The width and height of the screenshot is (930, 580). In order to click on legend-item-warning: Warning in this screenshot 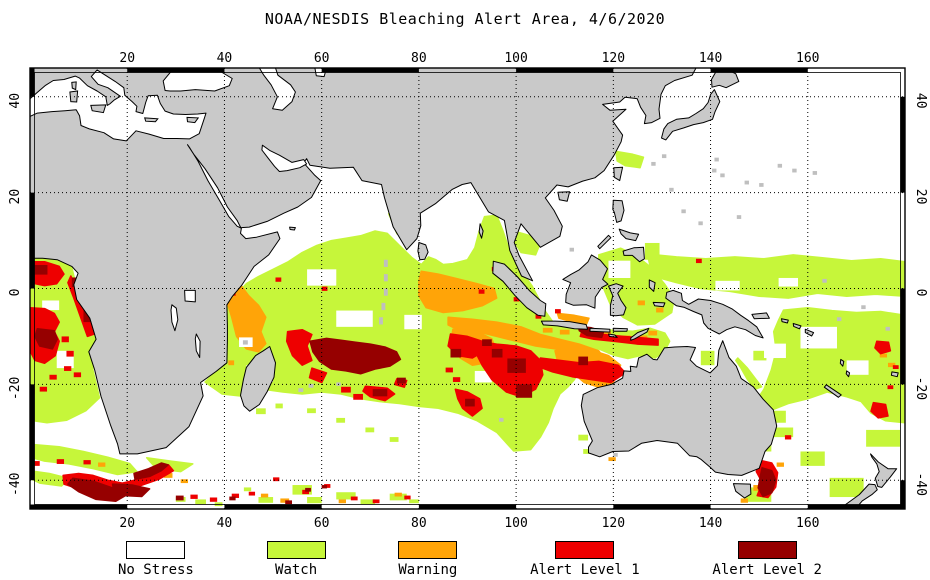, I will do `click(427, 559)`.